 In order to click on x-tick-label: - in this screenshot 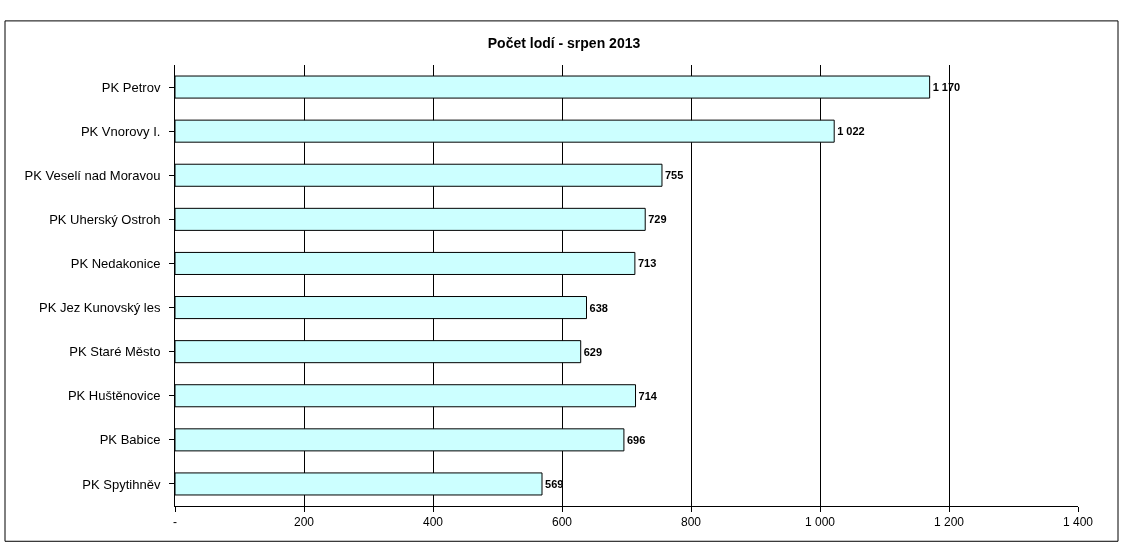, I will do `click(175, 522)`.